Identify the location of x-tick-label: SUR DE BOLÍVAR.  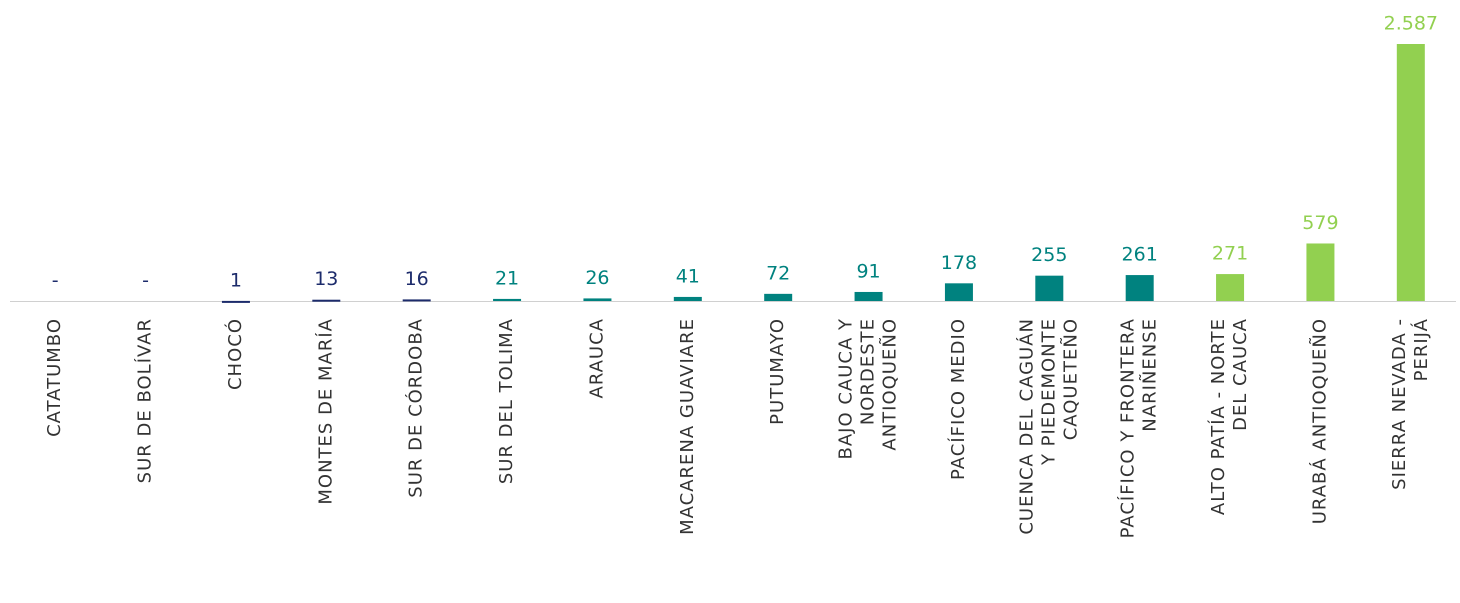
(145, 400).